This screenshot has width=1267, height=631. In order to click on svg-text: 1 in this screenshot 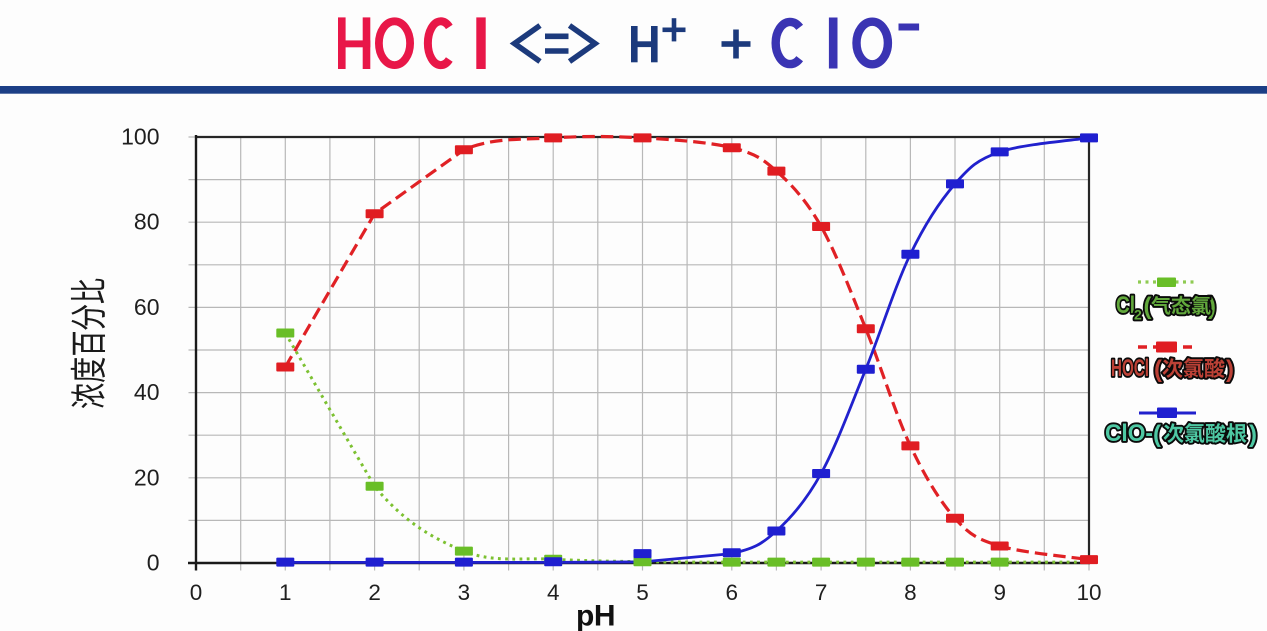, I will do `click(285, 592)`.